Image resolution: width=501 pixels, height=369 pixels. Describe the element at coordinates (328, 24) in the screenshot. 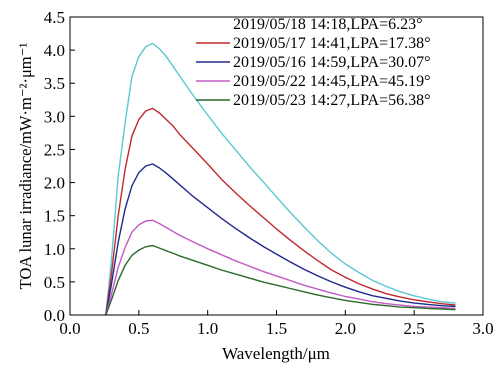

I see `legend-label-1: 2019/05/18 14:18,LPA=6.23°` at that location.